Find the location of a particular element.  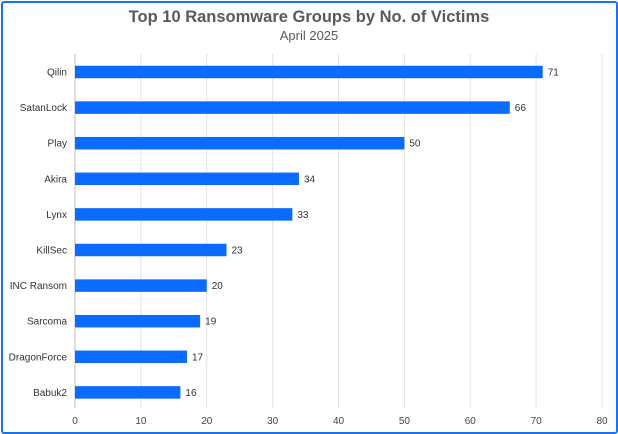

category-label: Qilin is located at coordinates (57, 73).